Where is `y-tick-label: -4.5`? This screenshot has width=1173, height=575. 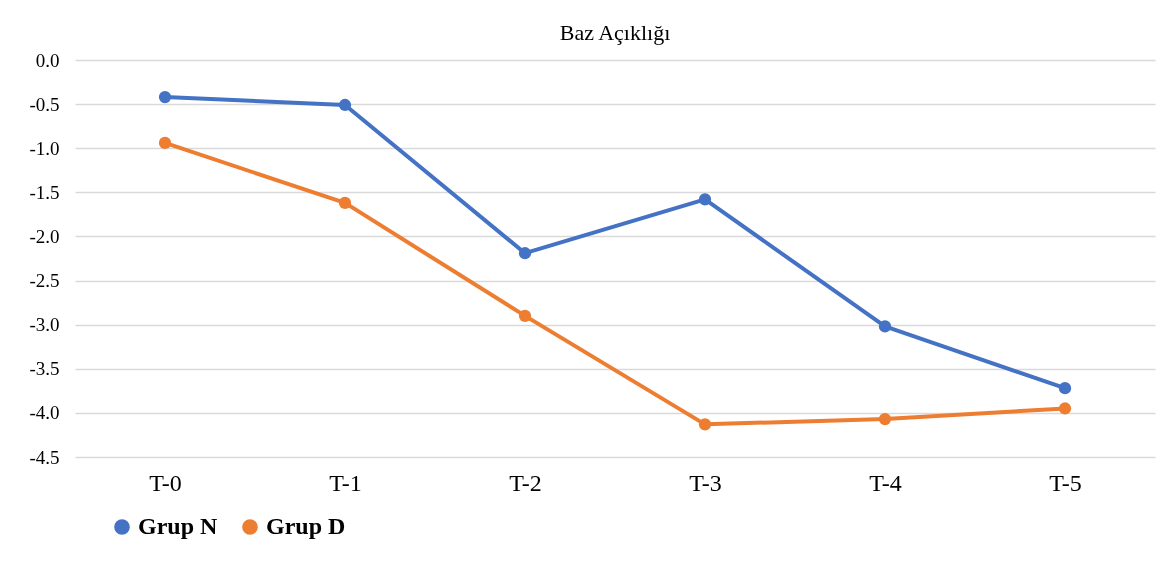
y-tick-label: -4.5 is located at coordinates (44, 457).